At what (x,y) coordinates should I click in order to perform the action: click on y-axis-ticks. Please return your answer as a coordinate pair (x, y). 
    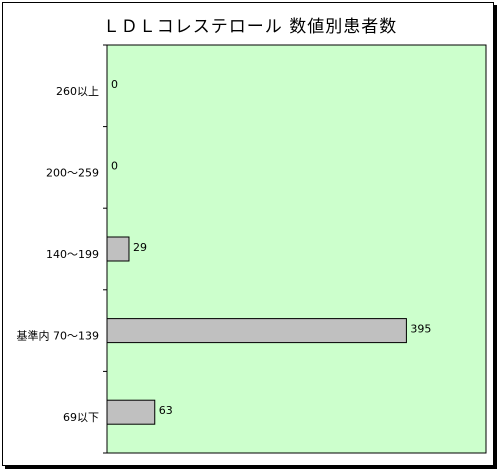
    Looking at the image, I should click on (105, 249).